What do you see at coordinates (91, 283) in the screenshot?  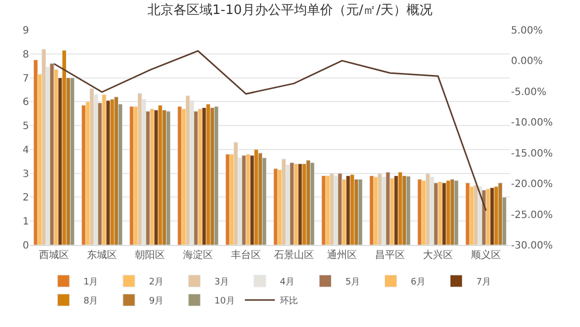 I see `legend-label: 1月` at bounding box center [91, 283].